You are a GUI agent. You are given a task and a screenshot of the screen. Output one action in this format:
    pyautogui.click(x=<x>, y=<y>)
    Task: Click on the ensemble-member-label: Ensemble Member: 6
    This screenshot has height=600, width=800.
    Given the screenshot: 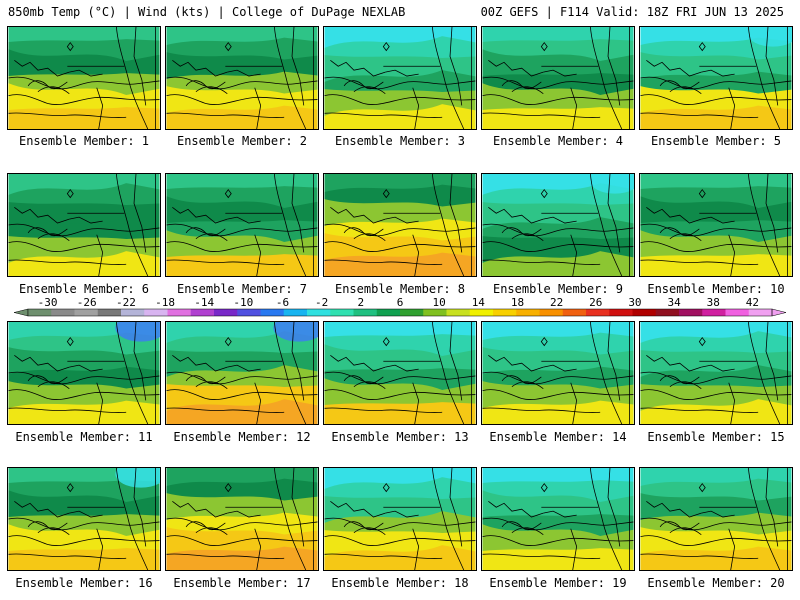 What is the action you would take?
    pyautogui.click(x=84, y=289)
    